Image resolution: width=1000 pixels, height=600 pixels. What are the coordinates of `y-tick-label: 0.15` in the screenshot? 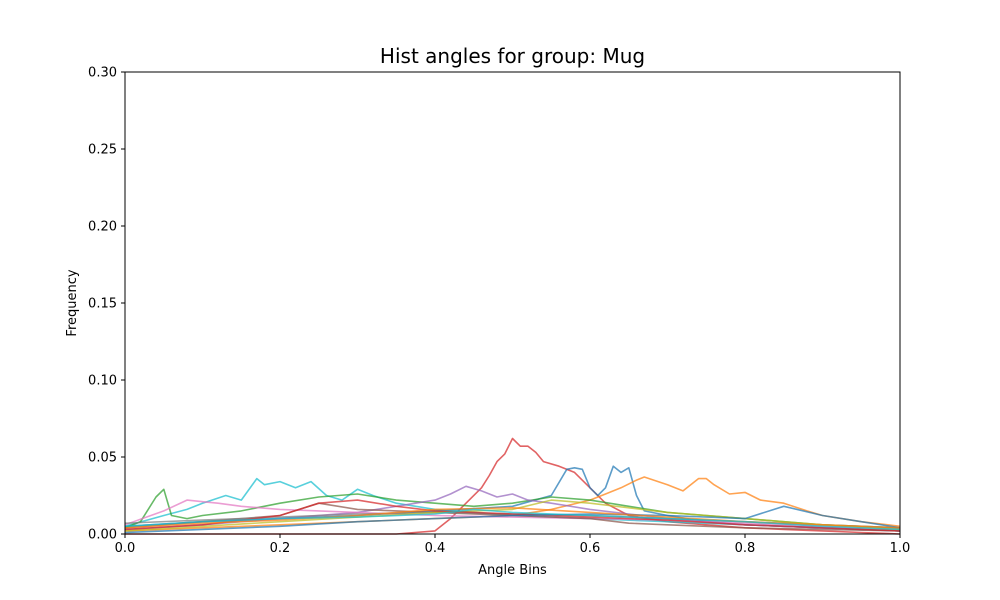 It's located at (102, 304).